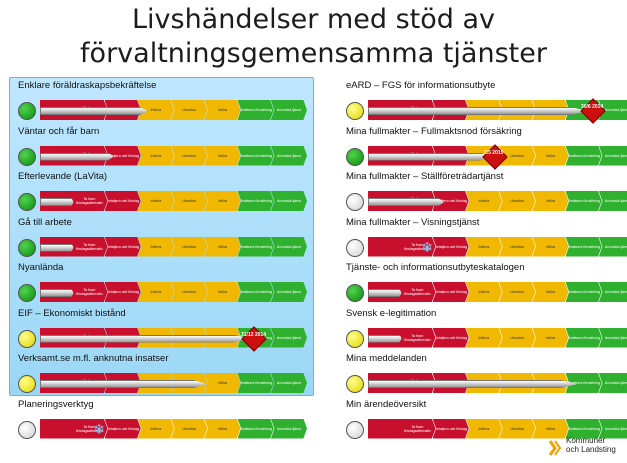 The width and height of the screenshot is (627, 463). I want to click on project-label: Enklare föräldraskapsbekräftelse, so click(87, 85).